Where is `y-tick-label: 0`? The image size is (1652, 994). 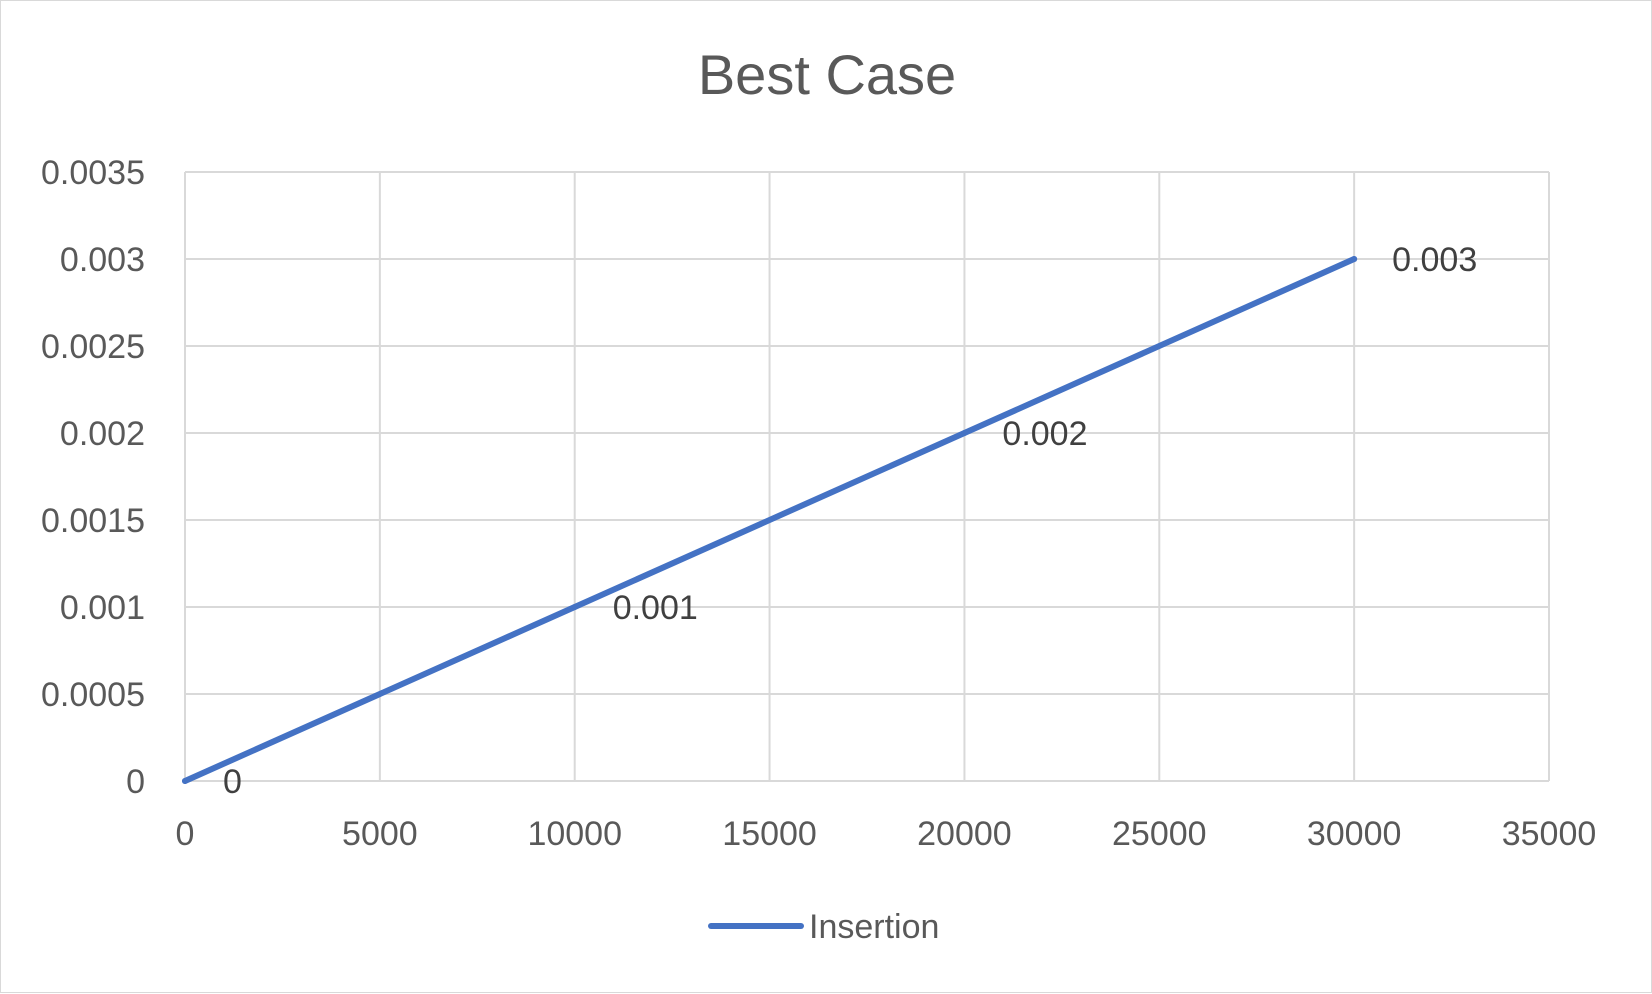 y-tick-label: 0 is located at coordinates (135, 782).